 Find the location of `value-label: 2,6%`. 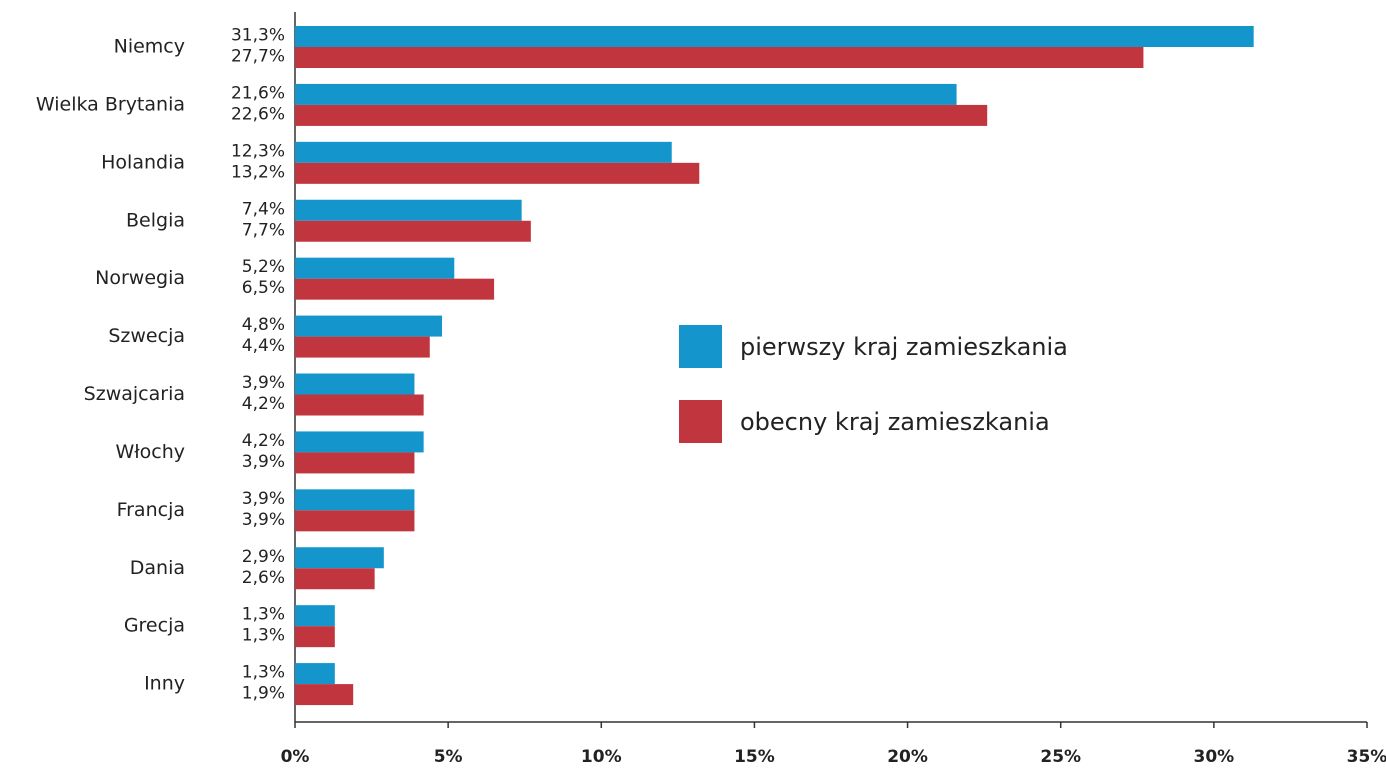

value-label: 2,6% is located at coordinates (263, 578).